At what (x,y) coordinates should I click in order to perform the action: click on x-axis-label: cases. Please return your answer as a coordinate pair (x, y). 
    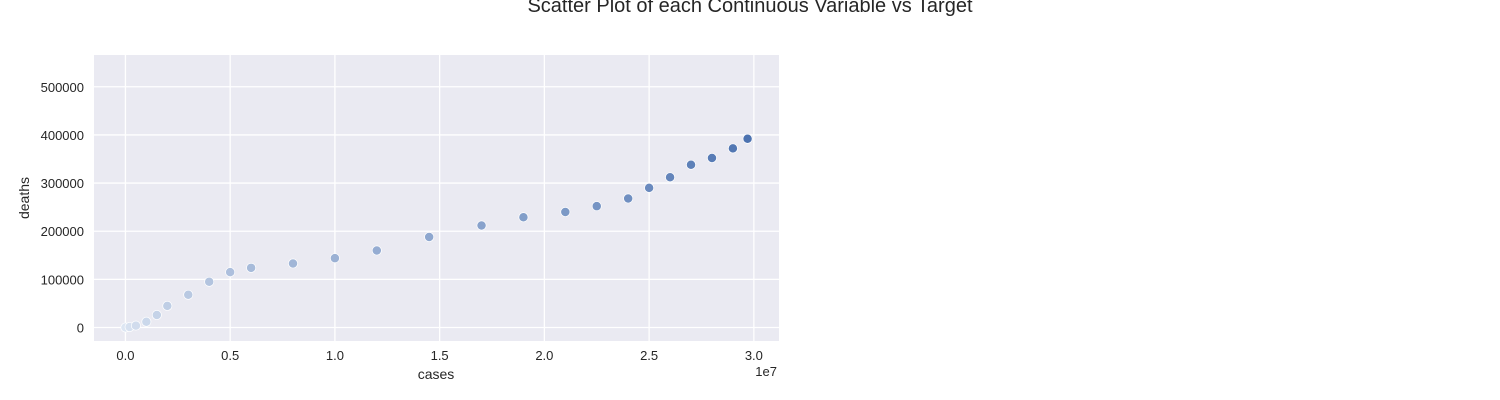
    Looking at the image, I should click on (436, 374).